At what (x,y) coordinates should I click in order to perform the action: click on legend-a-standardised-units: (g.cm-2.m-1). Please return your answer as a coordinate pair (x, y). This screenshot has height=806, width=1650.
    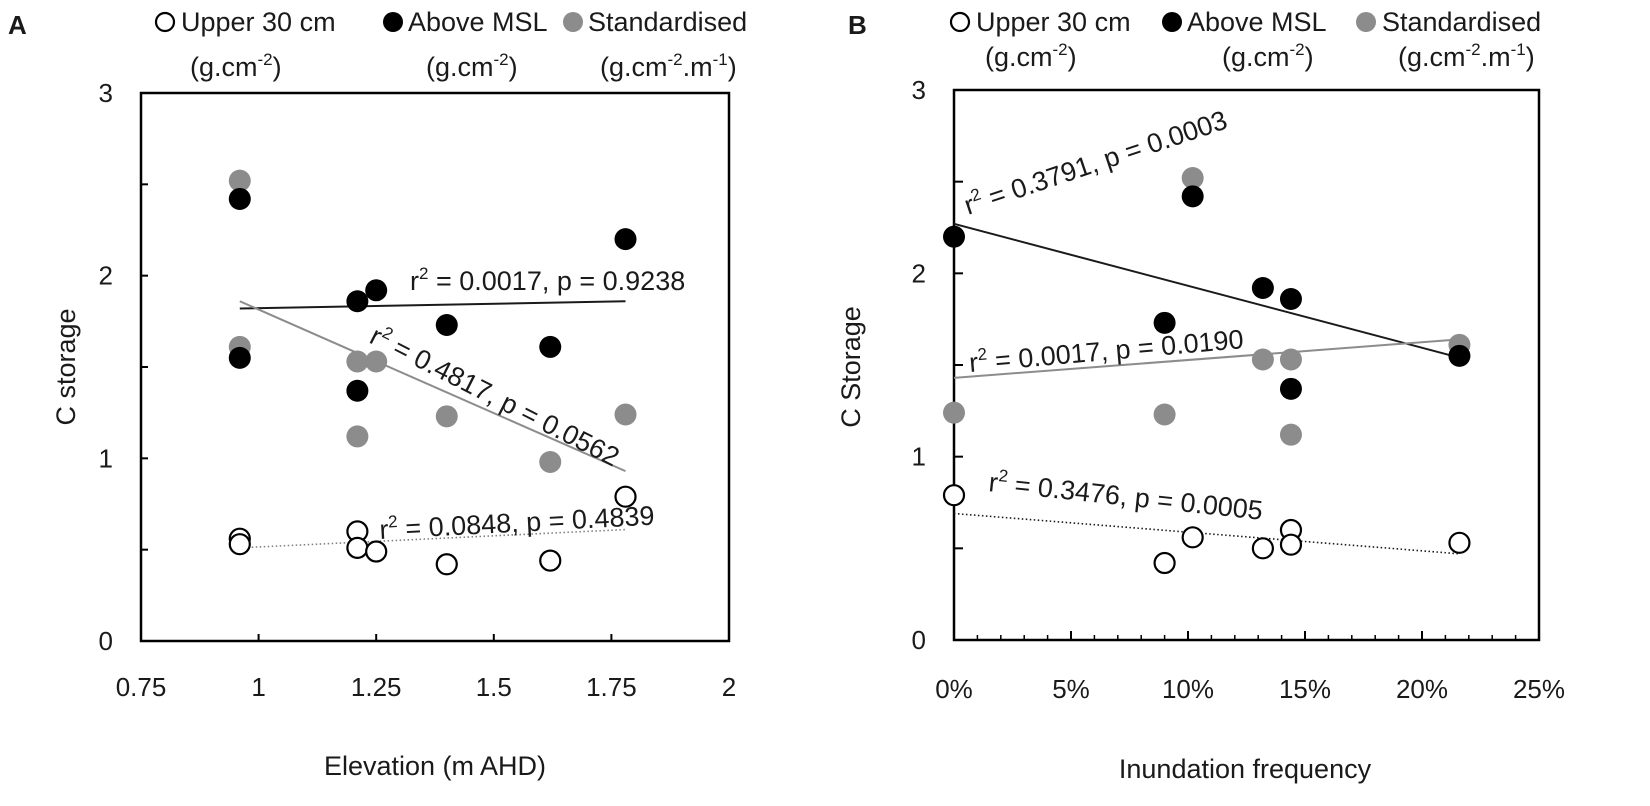
    Looking at the image, I should click on (668, 66).